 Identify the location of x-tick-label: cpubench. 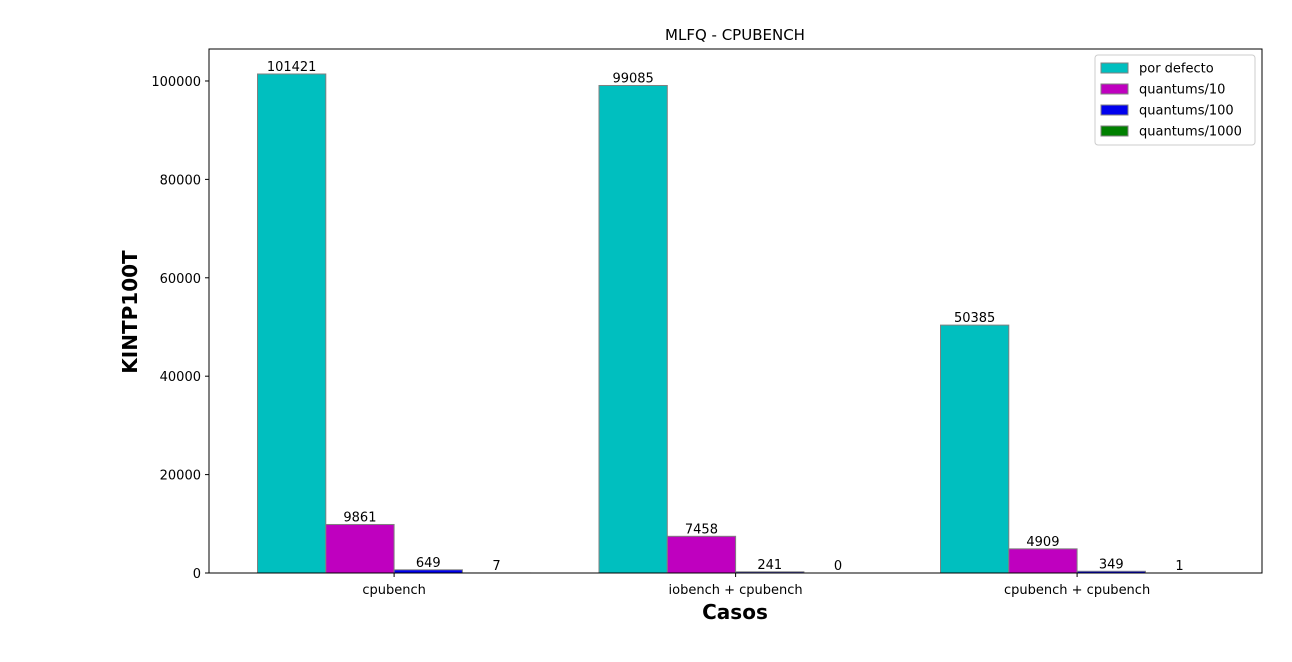
(394, 590).